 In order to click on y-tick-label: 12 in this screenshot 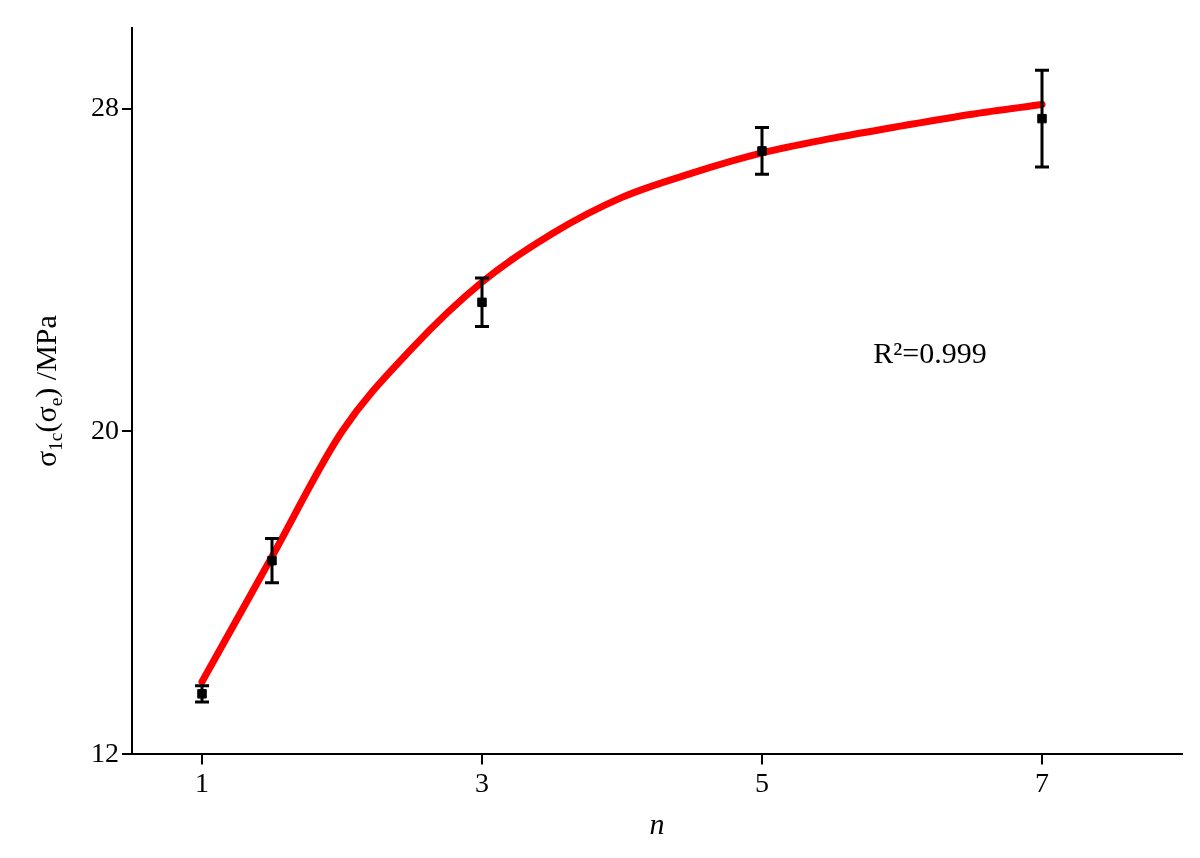, I will do `click(105, 752)`.